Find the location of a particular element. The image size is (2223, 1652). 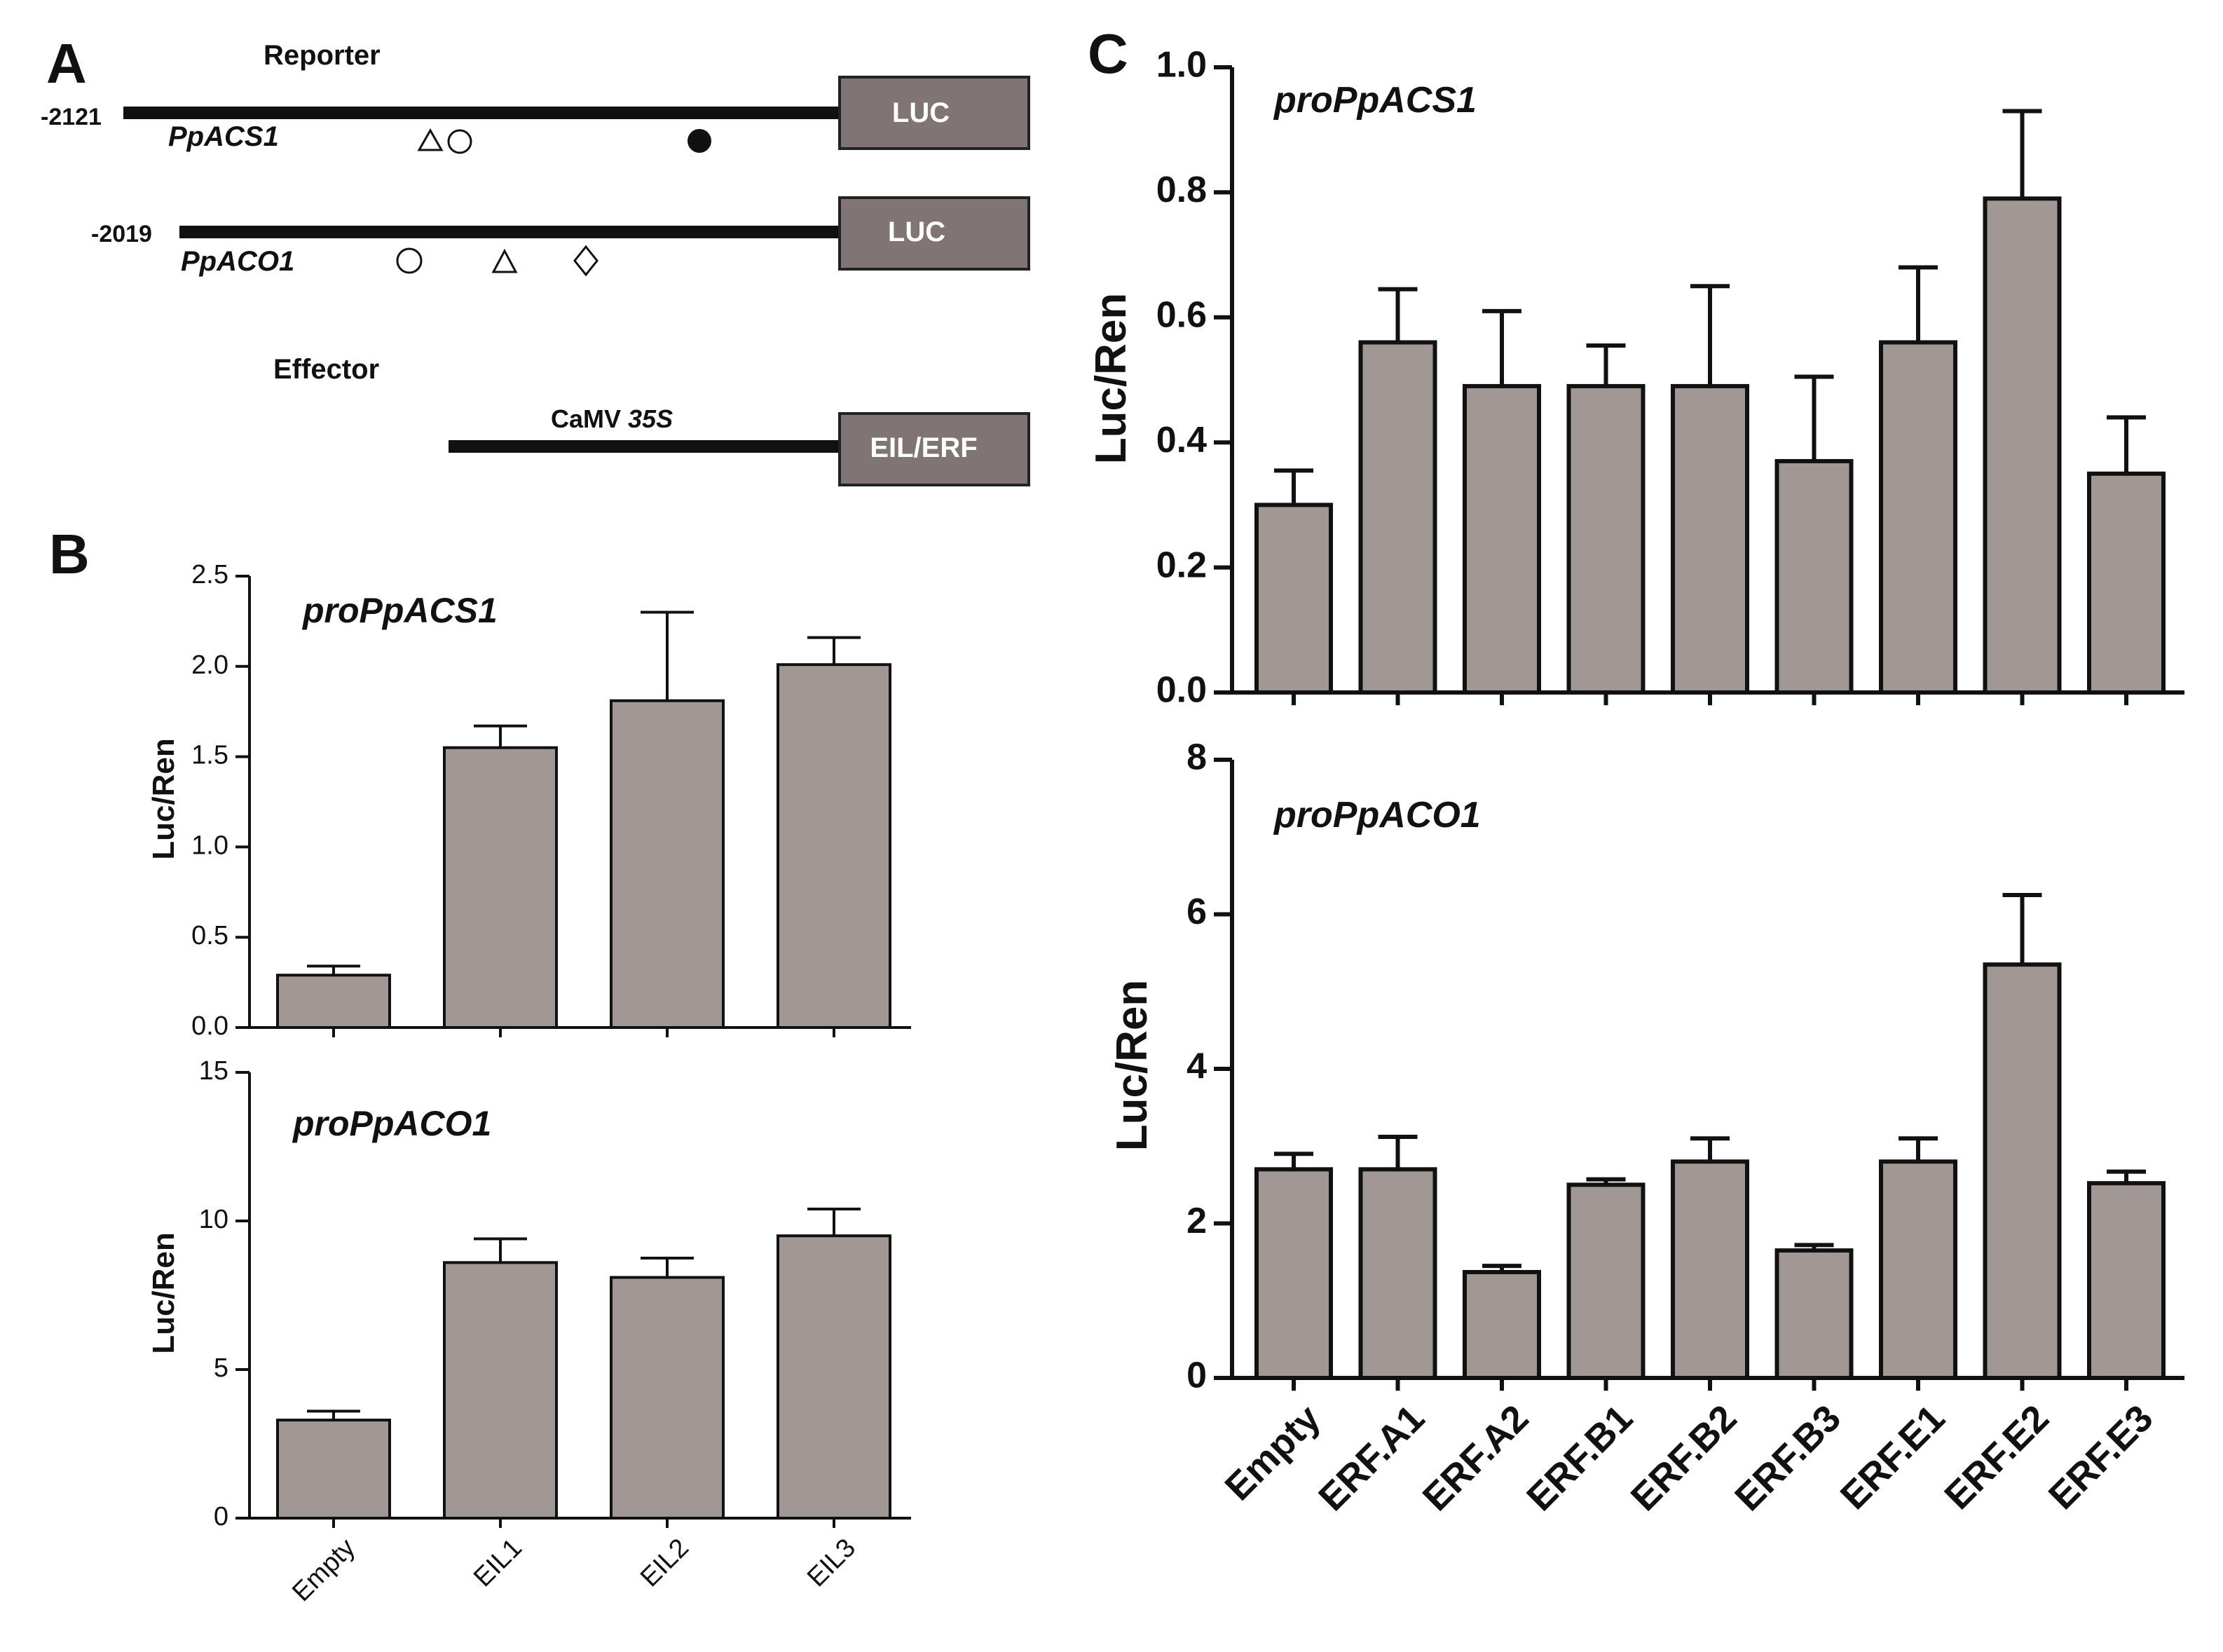

acs-luc-box is located at coordinates (934, 113).